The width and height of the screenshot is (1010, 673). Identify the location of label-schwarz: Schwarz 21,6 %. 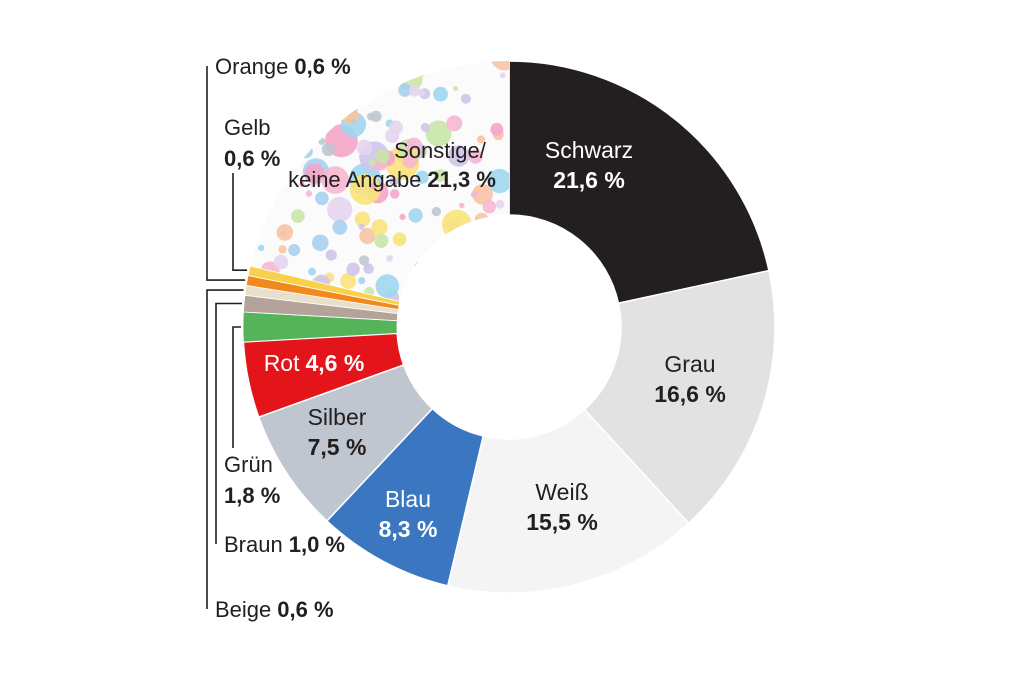
(589, 165).